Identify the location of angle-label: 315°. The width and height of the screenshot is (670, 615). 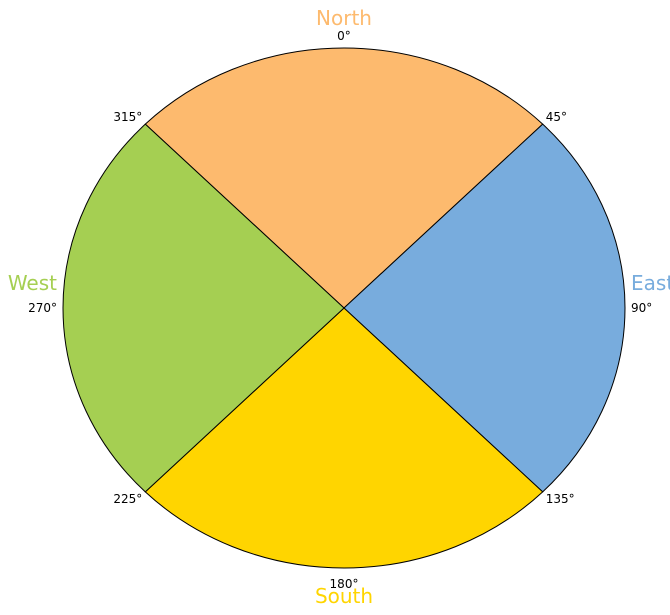
(127, 117).